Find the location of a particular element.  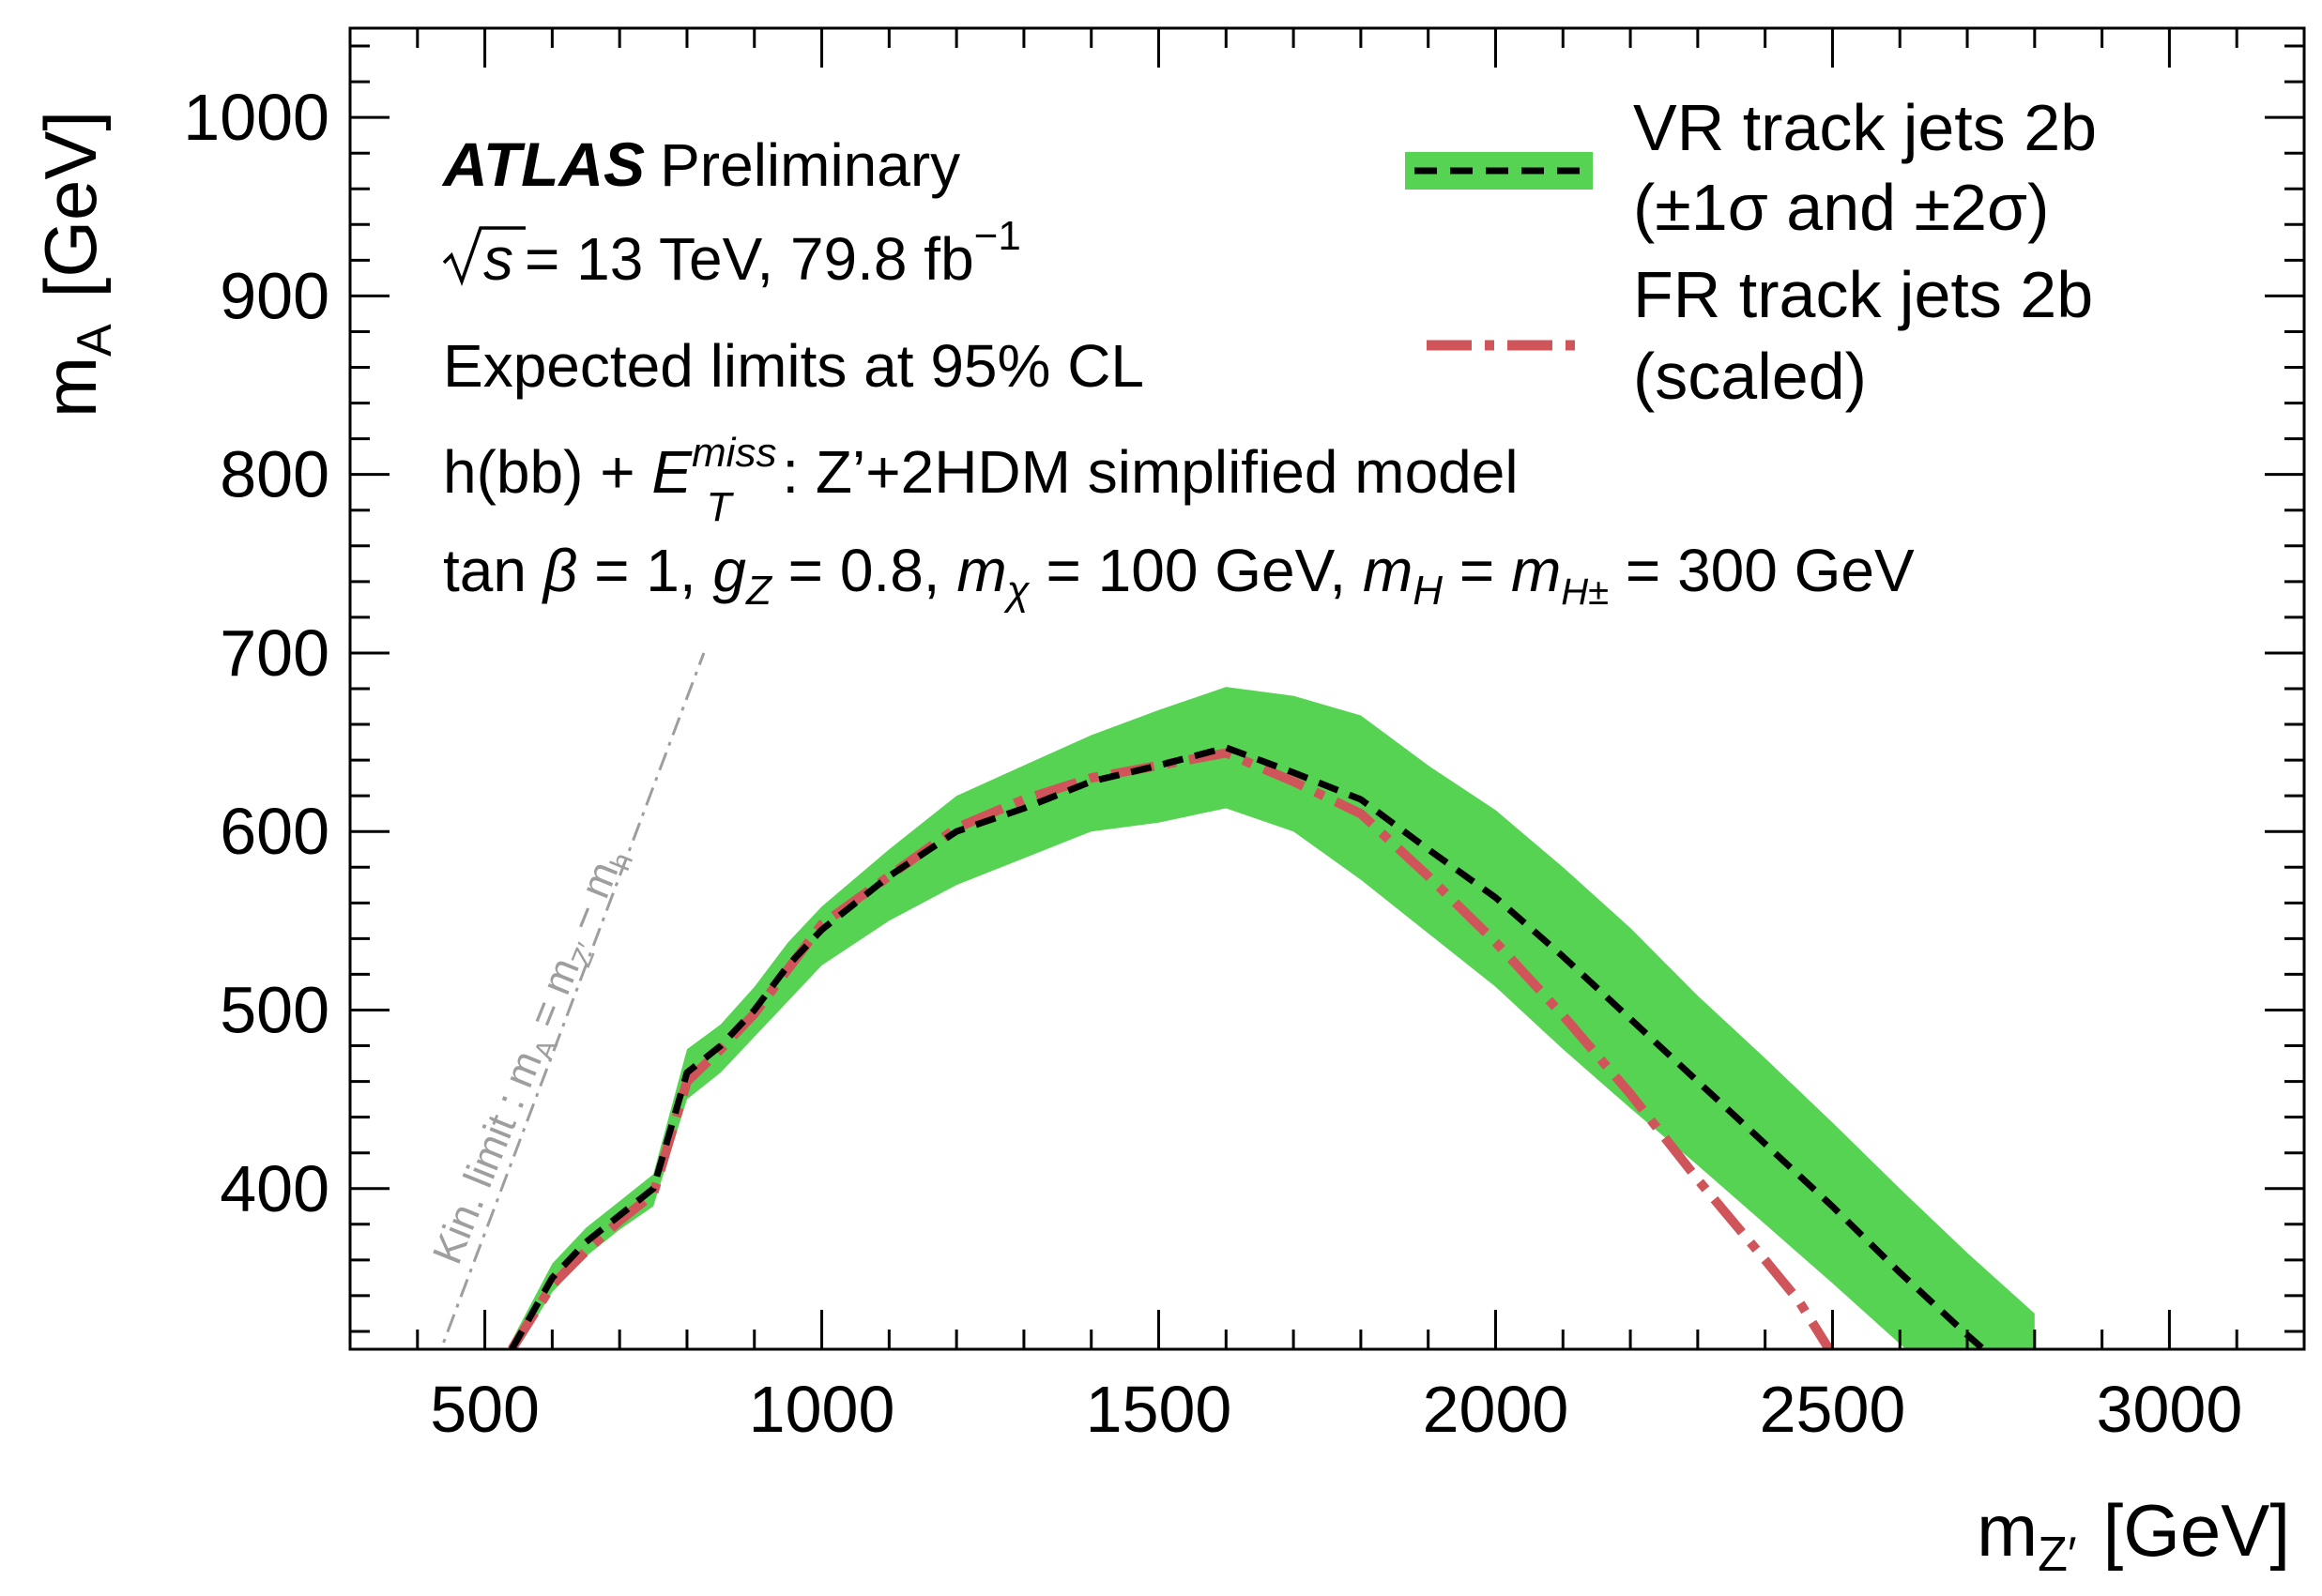

kin-limit-line is located at coordinates (572, 1000).